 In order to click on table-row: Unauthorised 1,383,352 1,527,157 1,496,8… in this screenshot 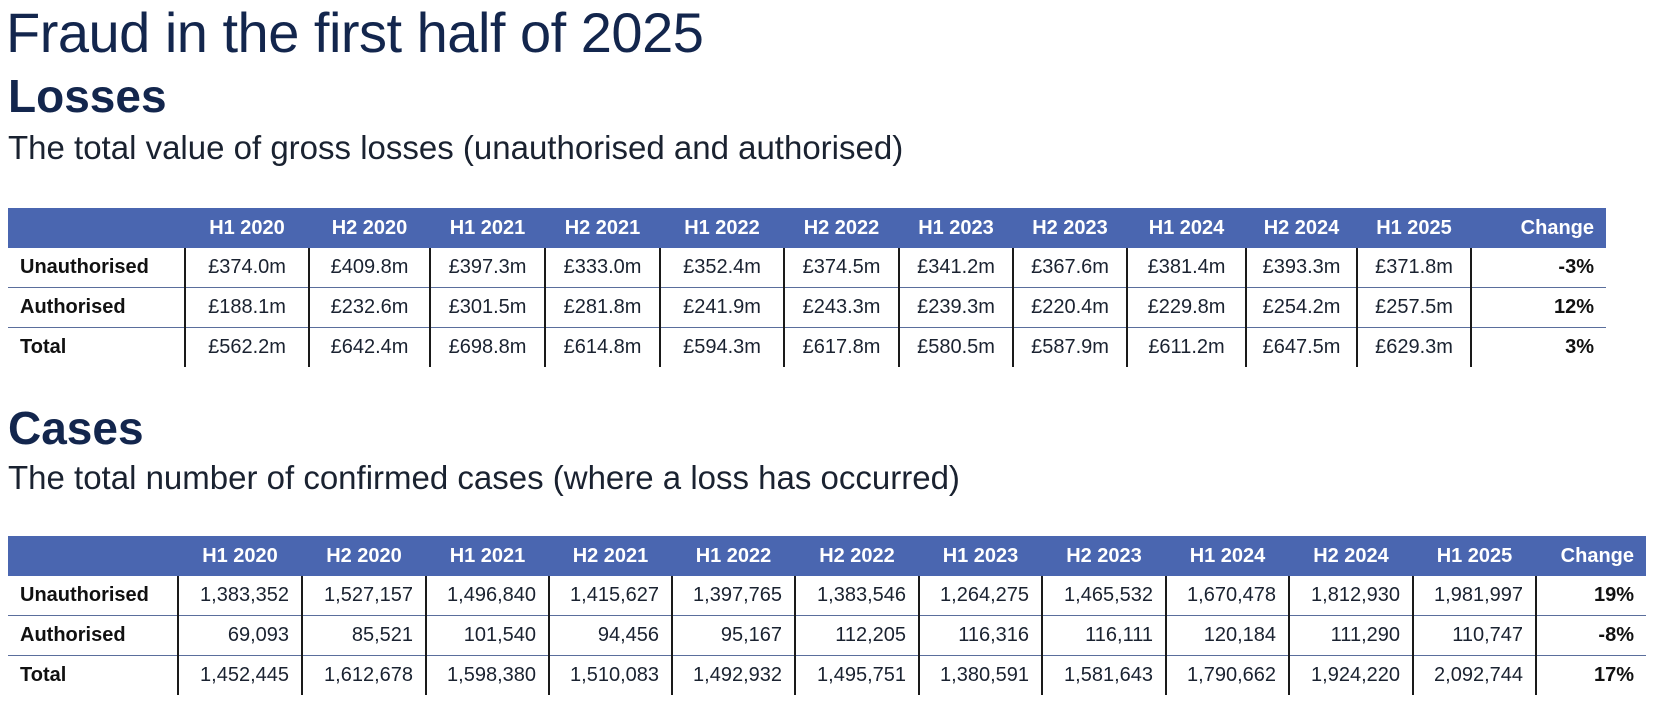, I will do `click(827, 596)`.